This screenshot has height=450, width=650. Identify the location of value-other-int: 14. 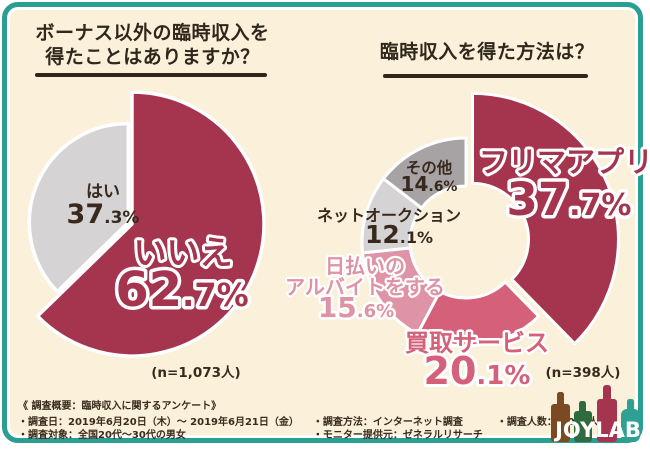
(415, 184).